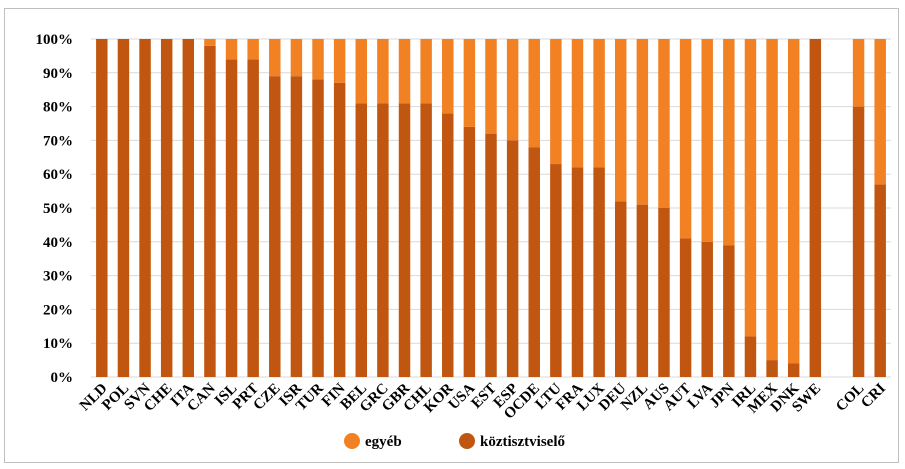 The width and height of the screenshot is (905, 469). What do you see at coordinates (522, 442) in the screenshot?
I see `legend-label: köztisztviselő` at bounding box center [522, 442].